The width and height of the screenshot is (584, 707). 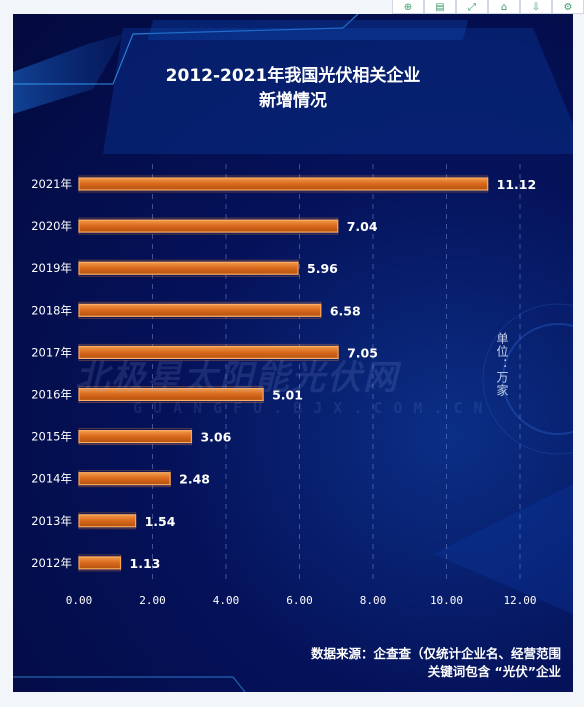 I want to click on category-label: 2014年, so click(x=51, y=479).